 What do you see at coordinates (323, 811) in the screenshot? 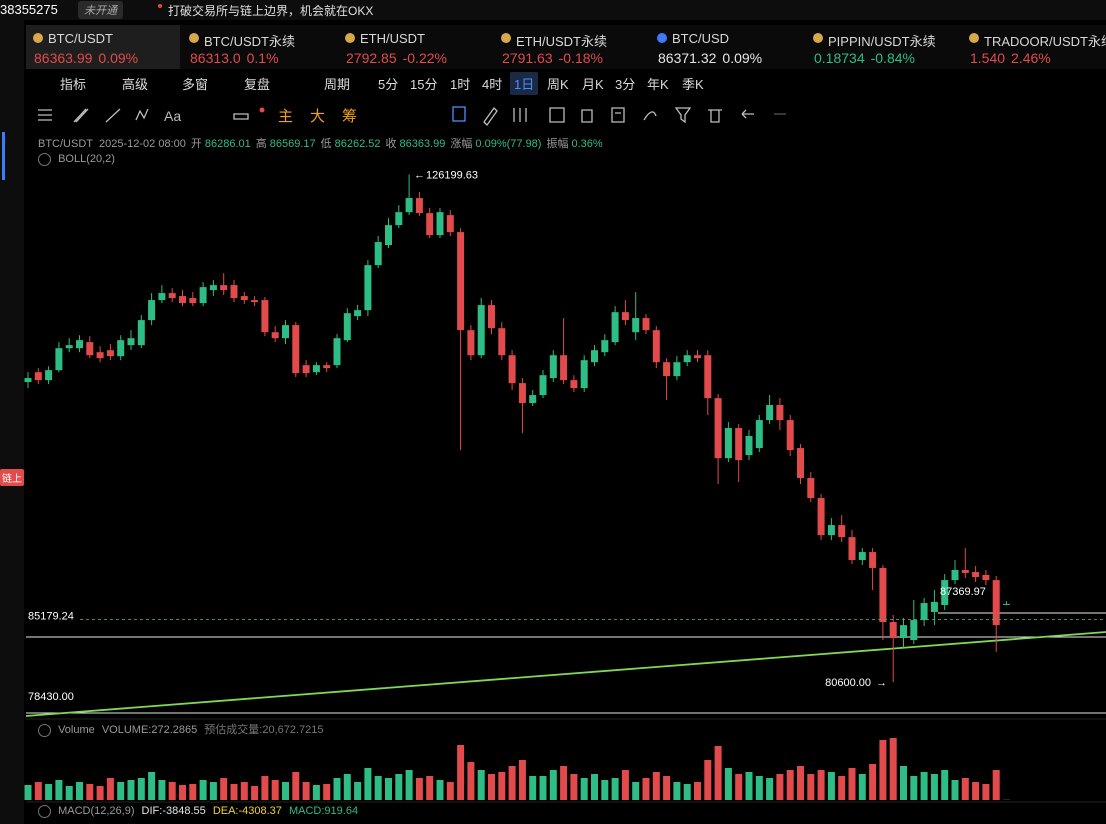
I see `macd-value: MACD:919.64` at bounding box center [323, 811].